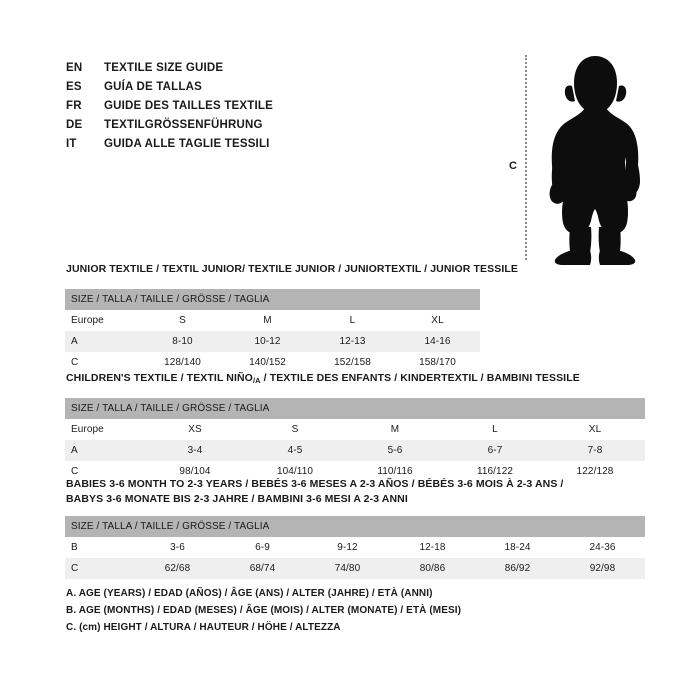 The width and height of the screenshot is (700, 700). I want to click on table-row: Europe XS S M L XL, so click(355, 429).